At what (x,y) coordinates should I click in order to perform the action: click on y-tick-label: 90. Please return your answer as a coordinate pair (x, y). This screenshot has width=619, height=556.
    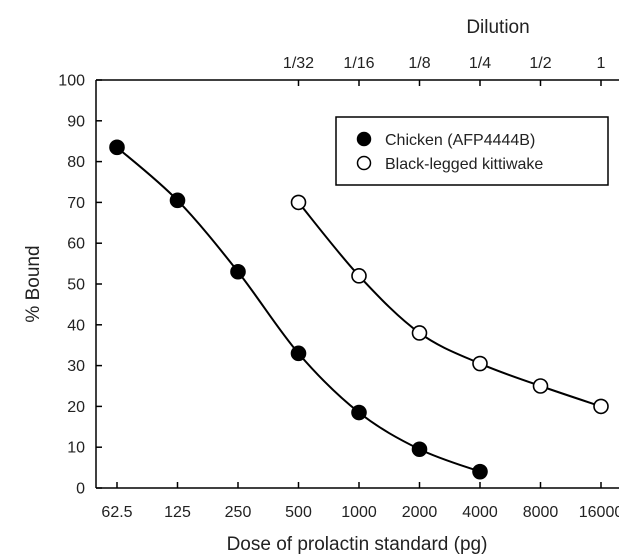
    Looking at the image, I should click on (76, 121).